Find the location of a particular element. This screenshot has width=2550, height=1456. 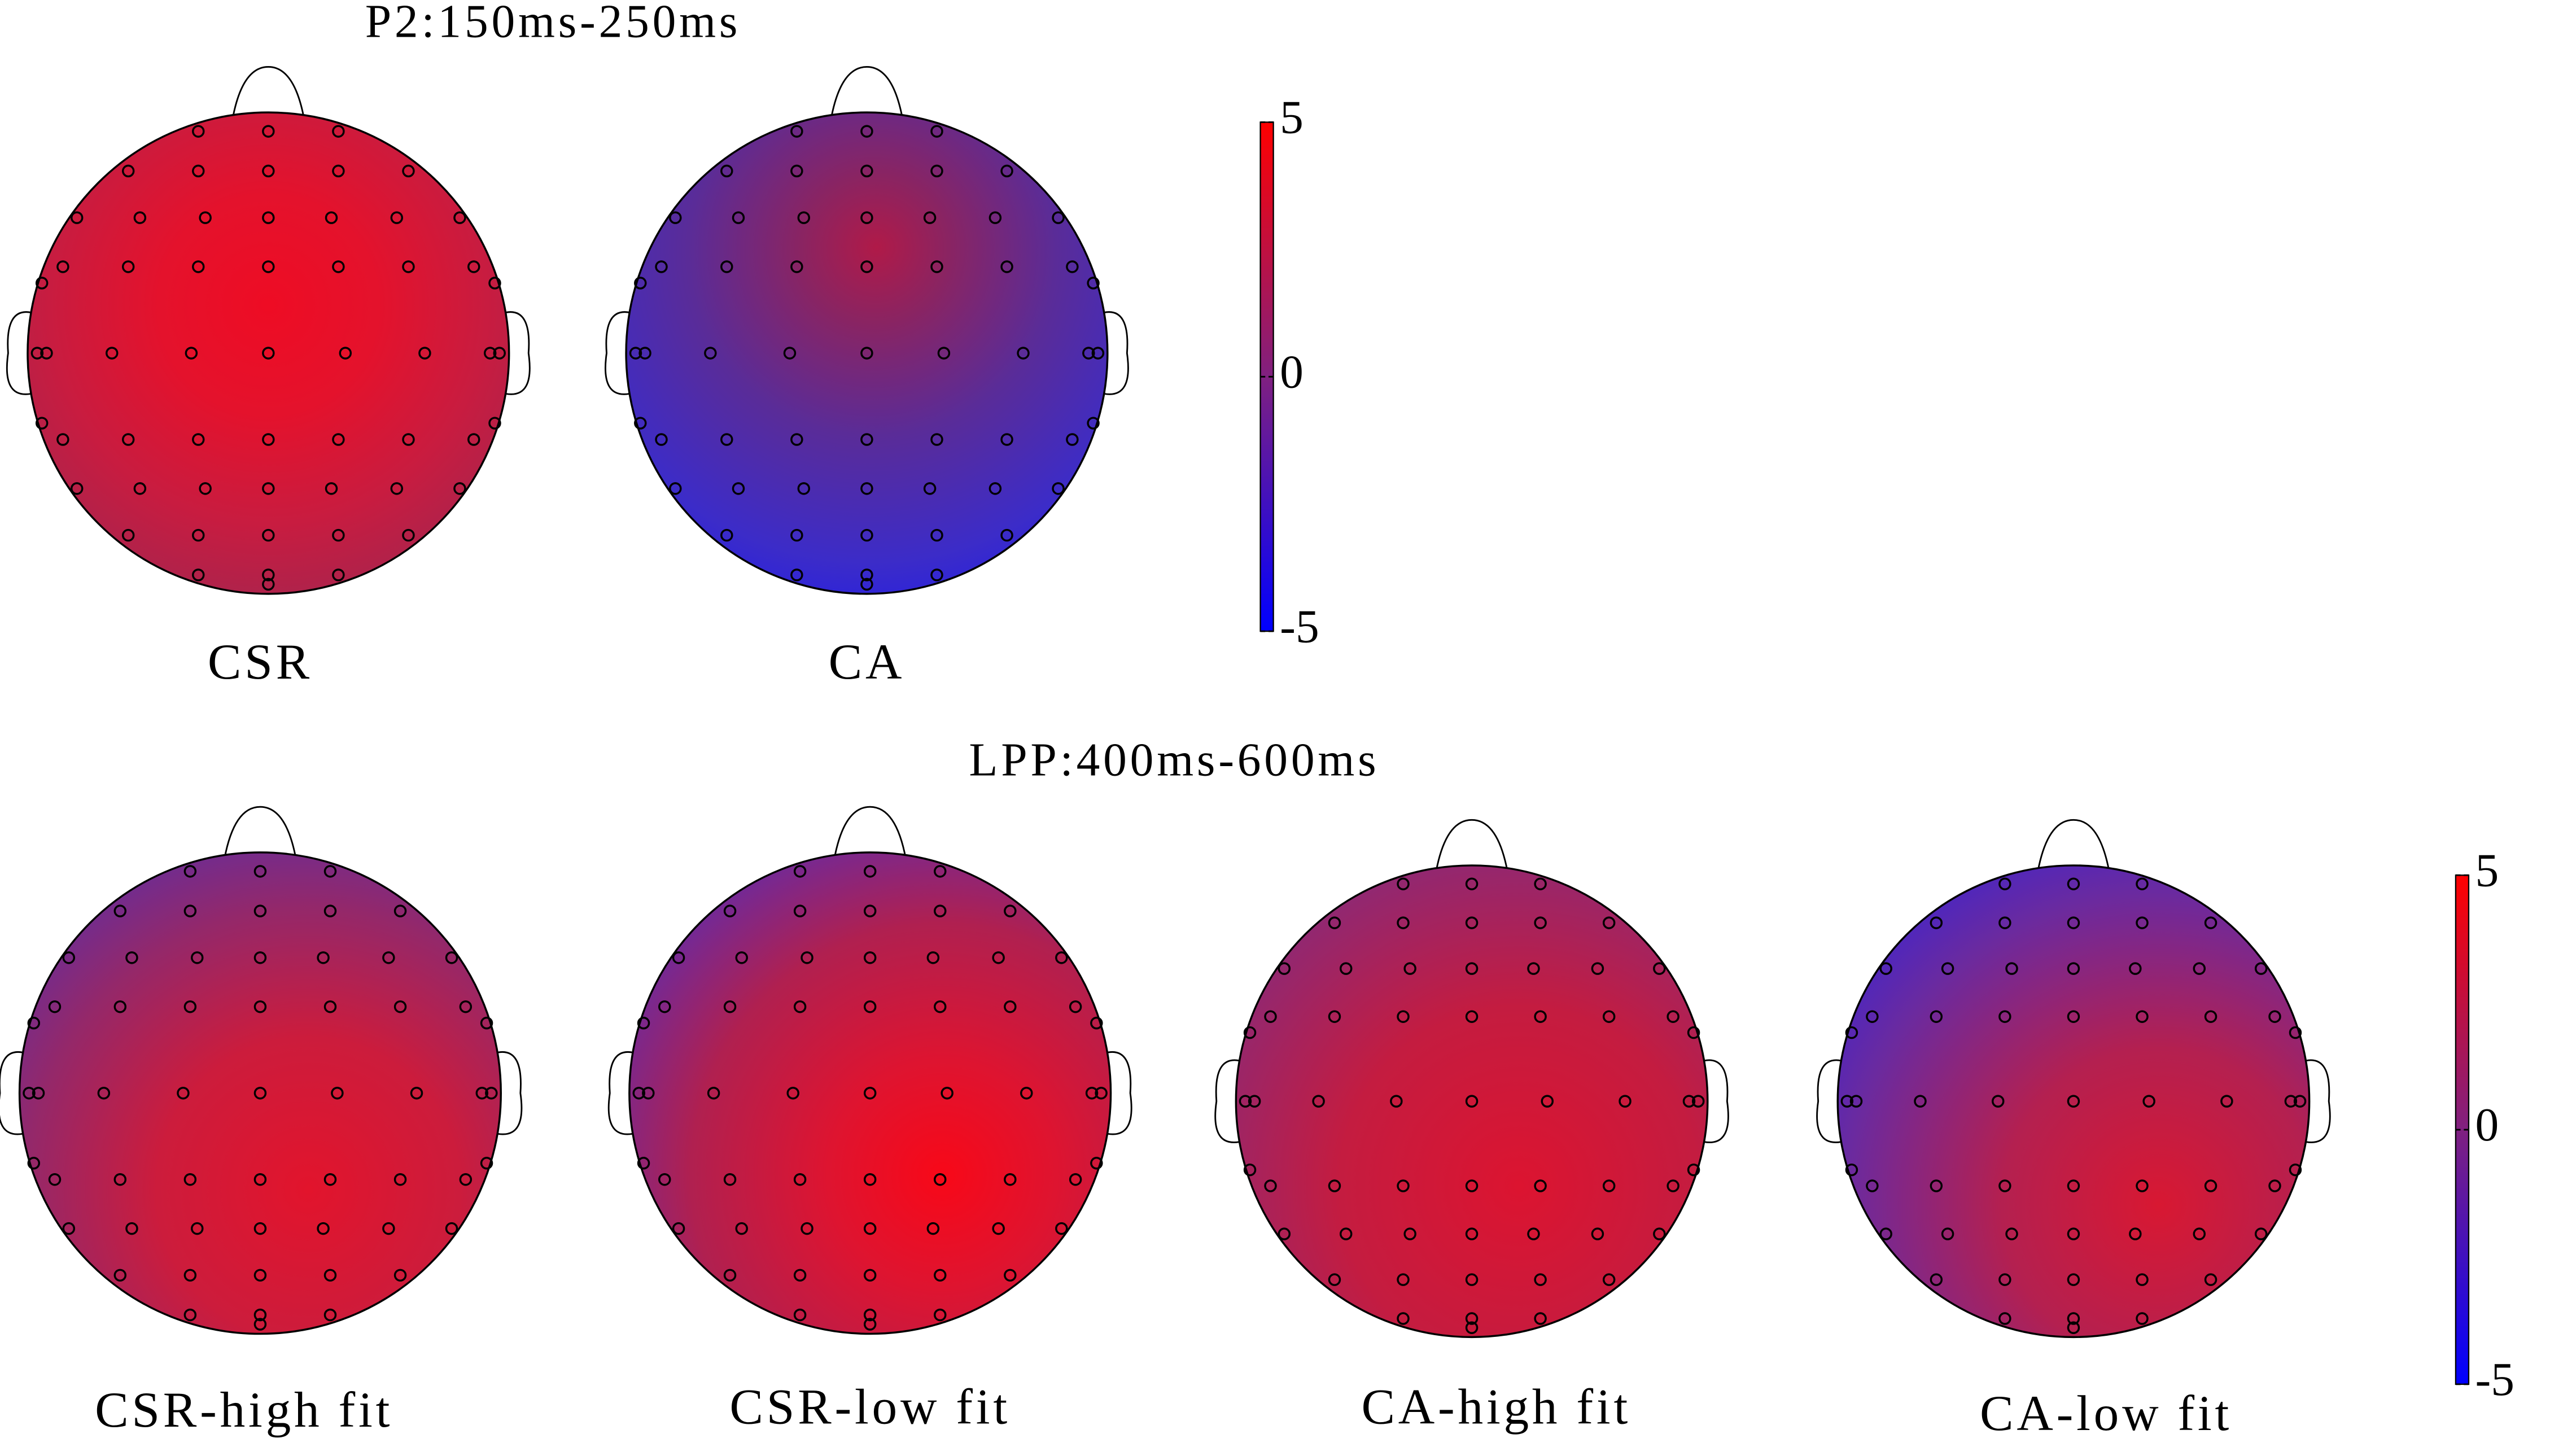

colorbar-tick-label: -5 is located at coordinates (2494, 1380).